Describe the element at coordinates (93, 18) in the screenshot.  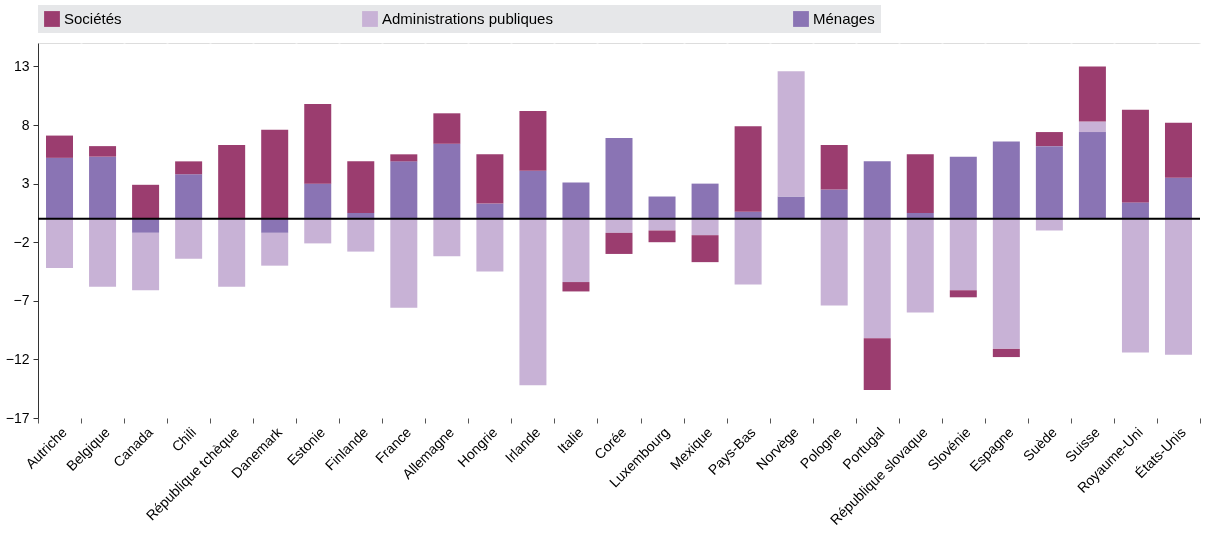
I see `legend-label: Sociétés` at that location.